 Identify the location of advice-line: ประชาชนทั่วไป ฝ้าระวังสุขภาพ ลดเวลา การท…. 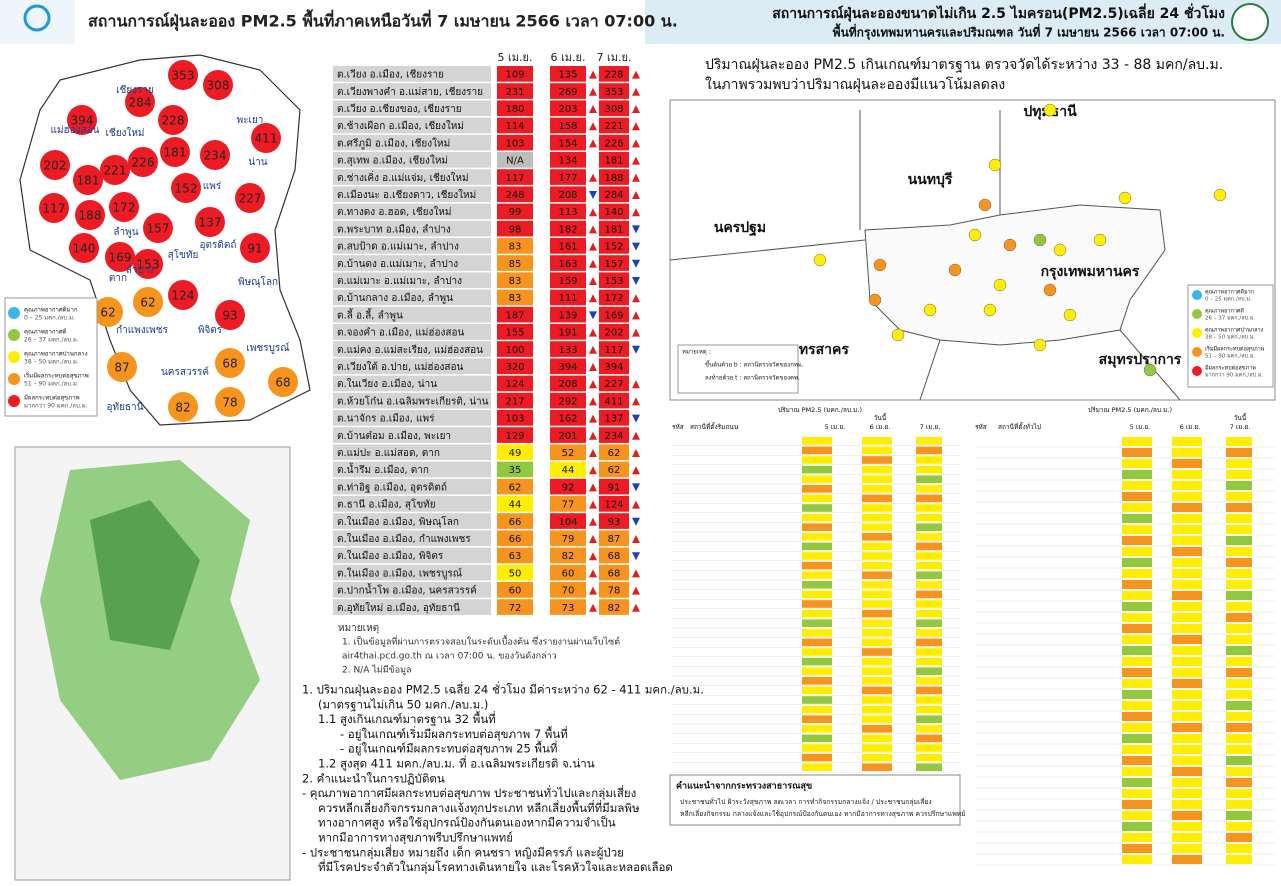
(806, 801).